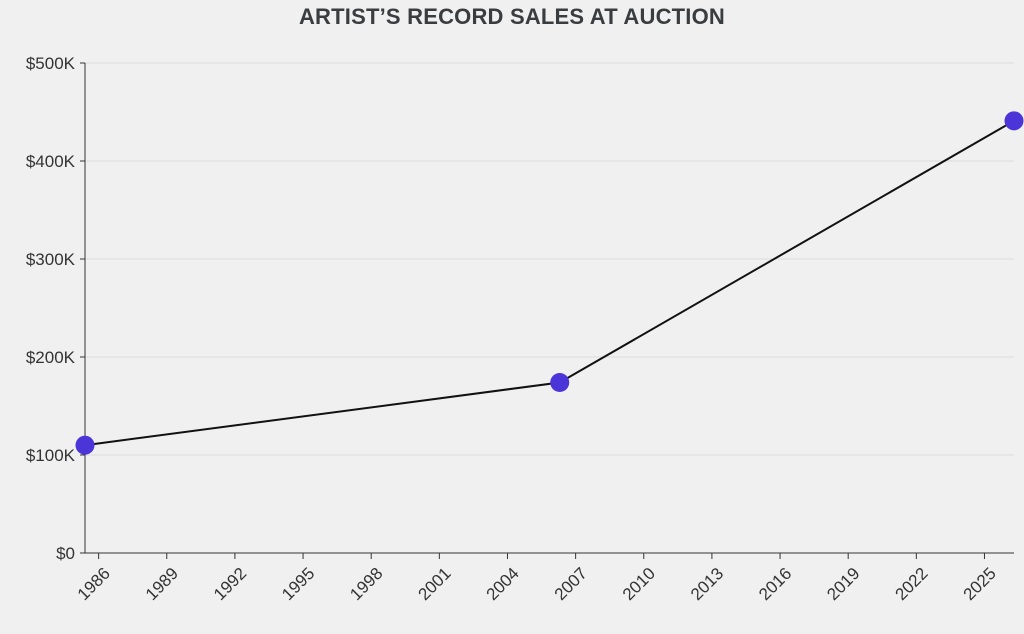 The image size is (1024, 634). I want to click on x-tick-label: 1989, so click(162, 584).